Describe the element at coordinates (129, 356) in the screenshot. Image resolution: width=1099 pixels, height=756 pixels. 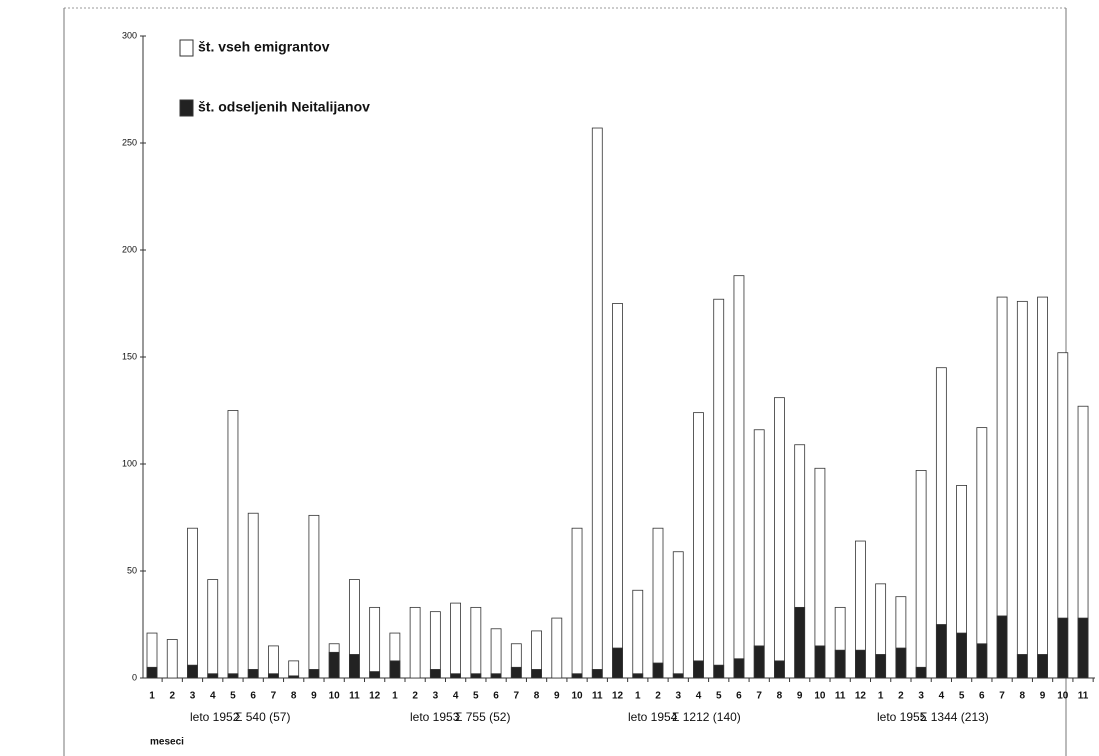
I see `y-tick-label: 150` at that location.